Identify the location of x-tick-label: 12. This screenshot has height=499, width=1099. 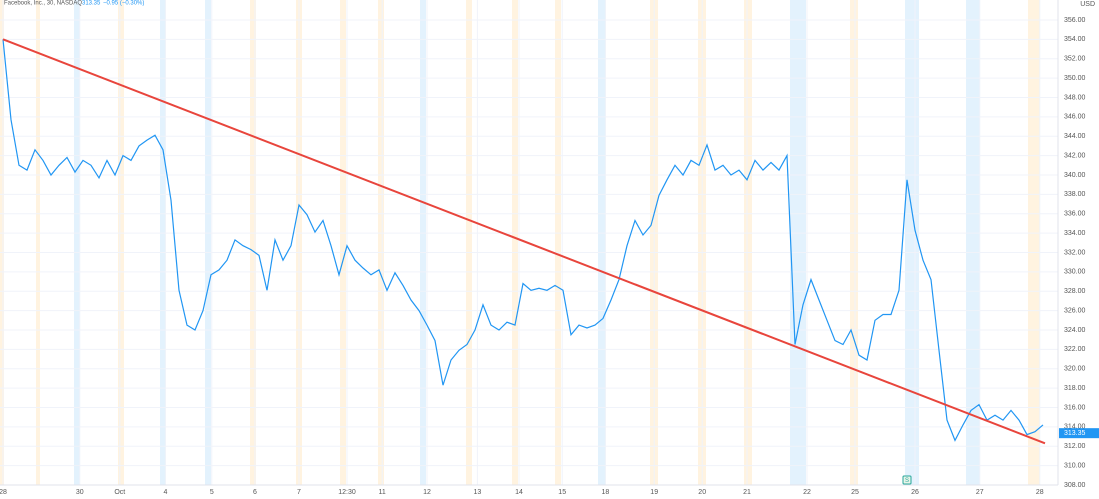
(427, 492).